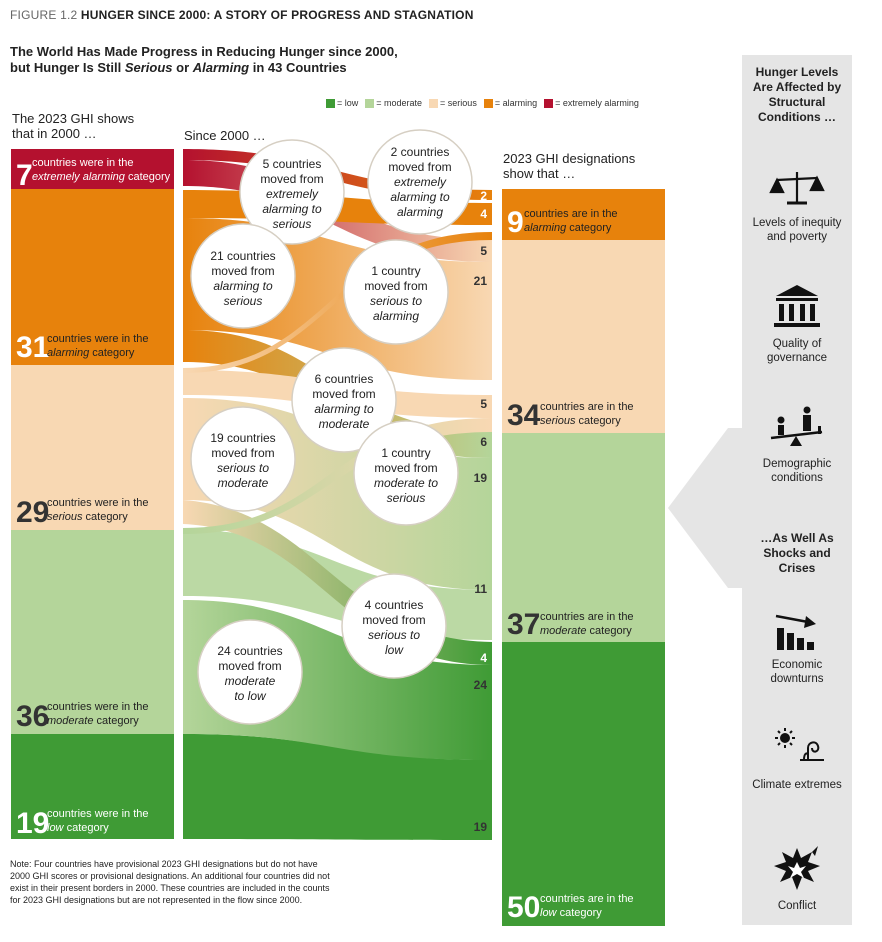  Describe the element at coordinates (797, 306) in the screenshot. I see `building-icon` at that location.